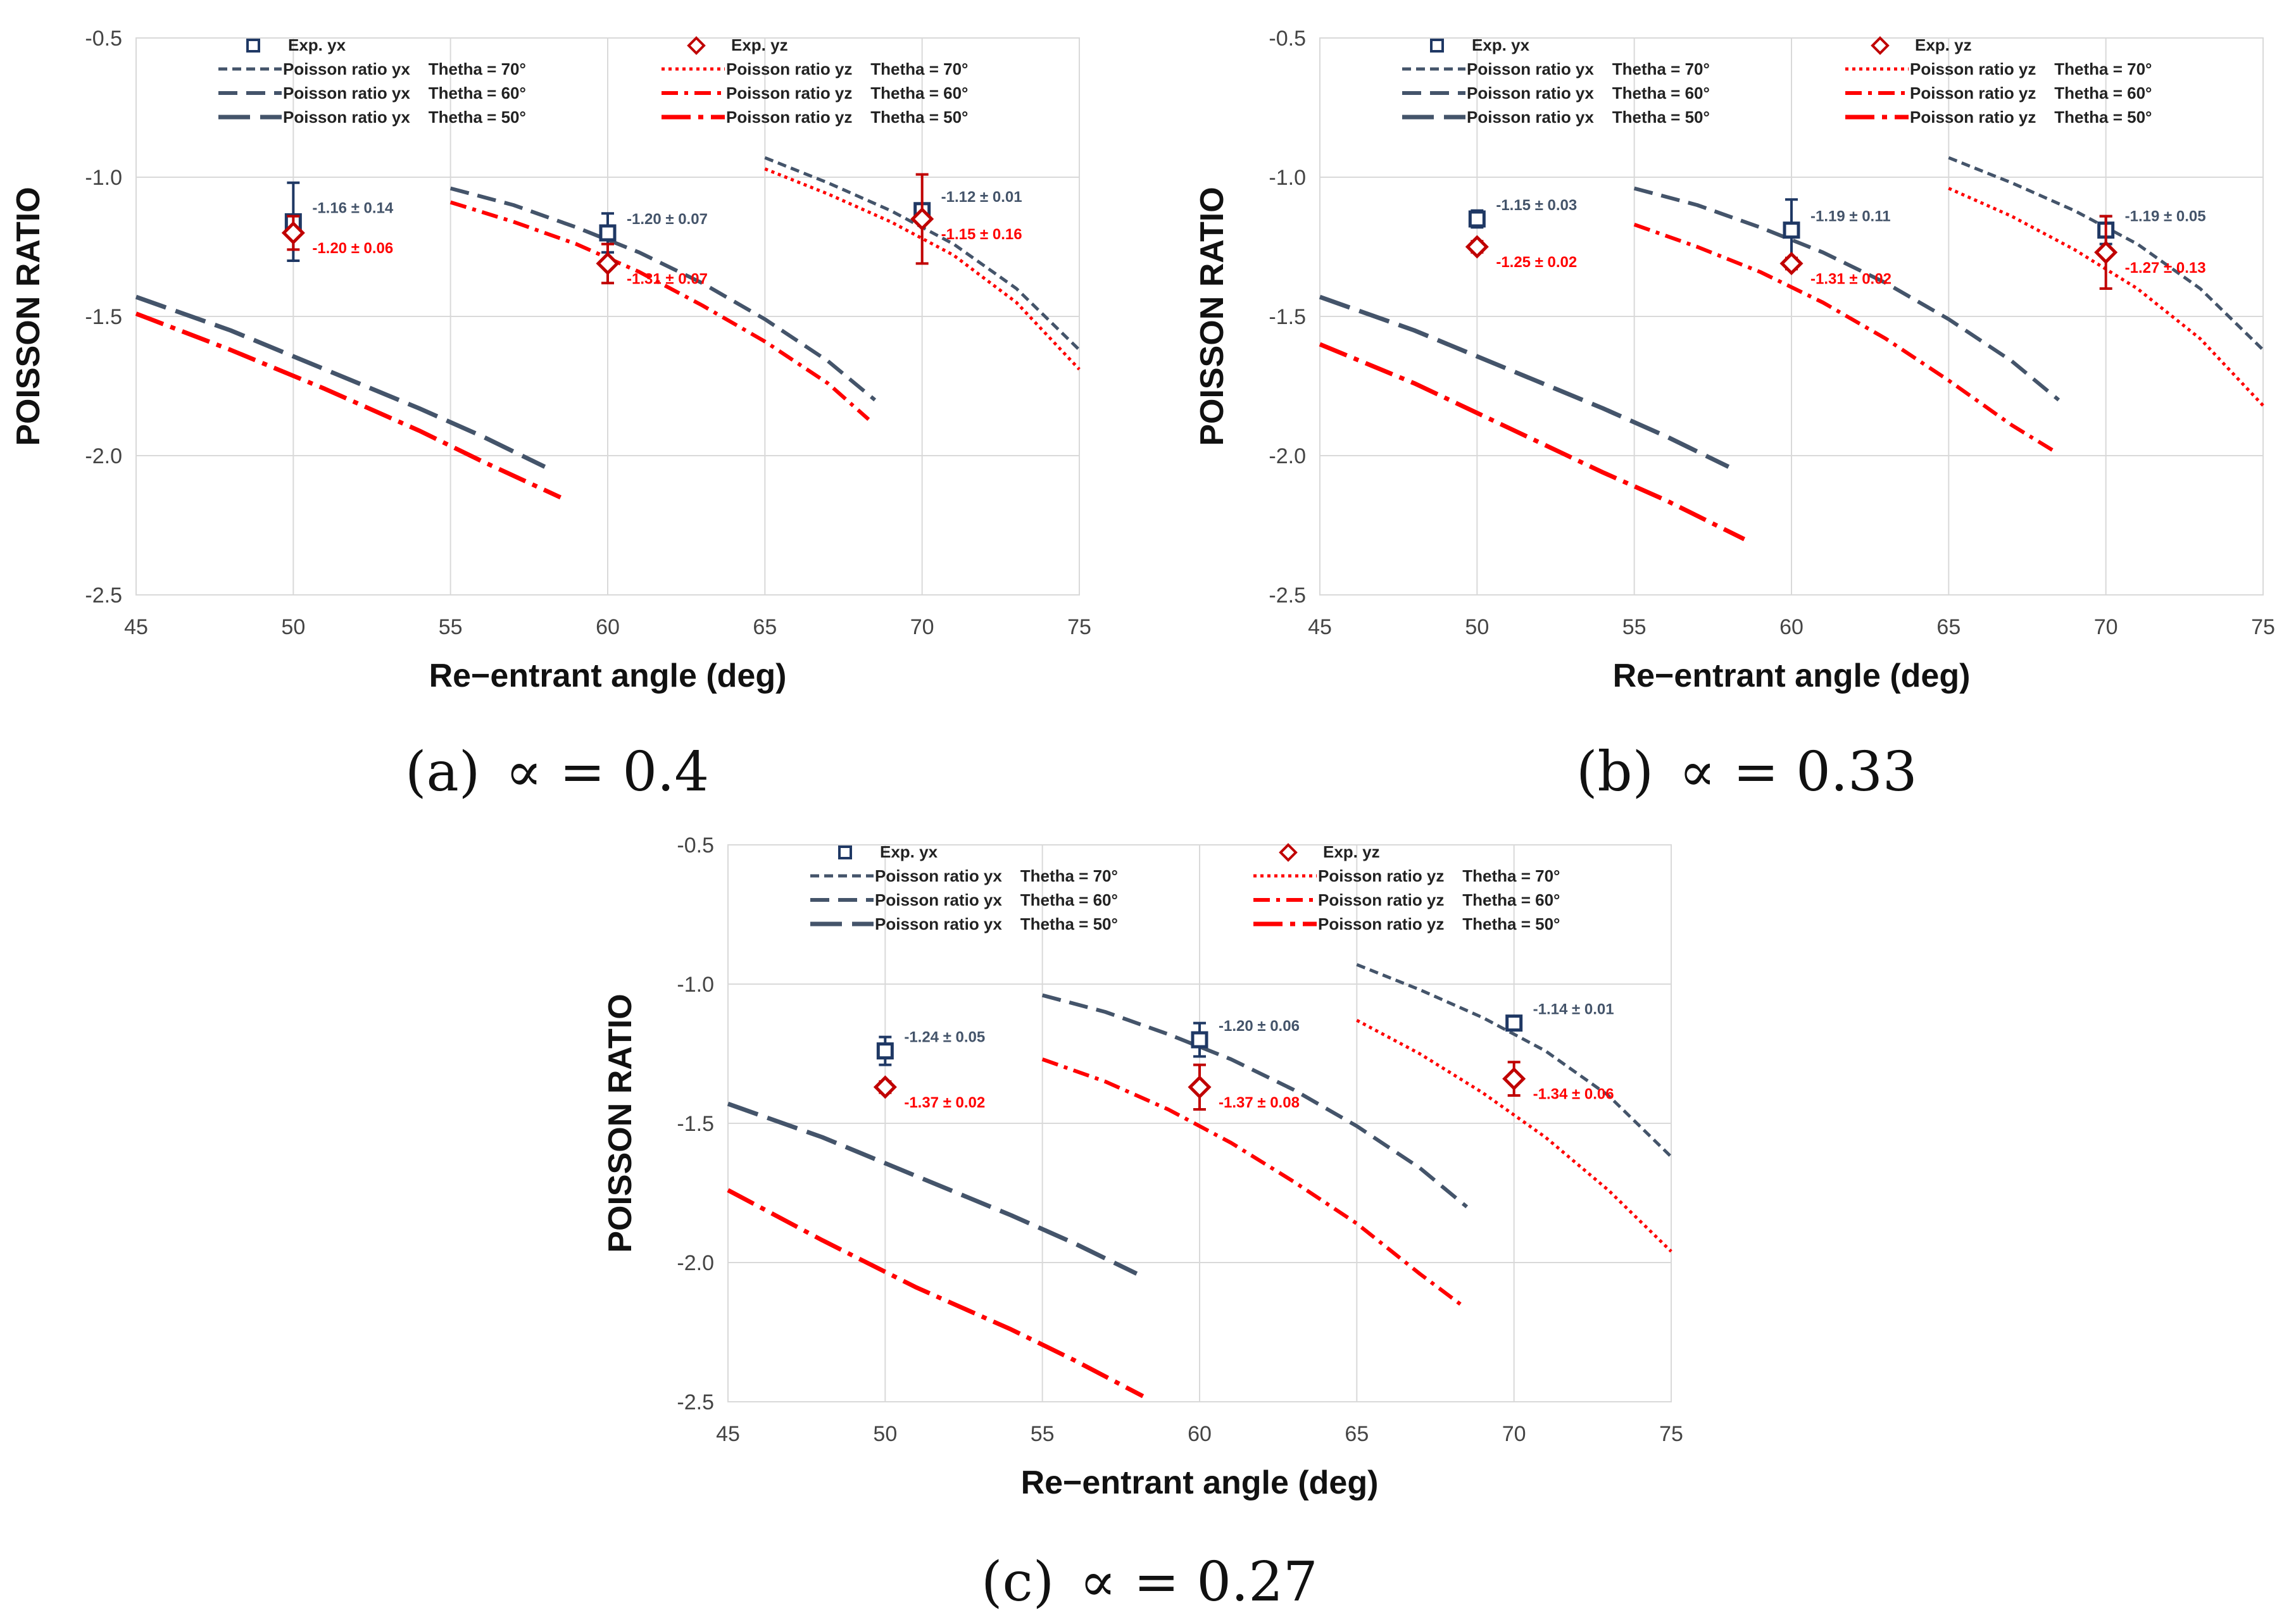 Image resolution: width=2296 pixels, height=1622 pixels. What do you see at coordinates (728, 1434) in the screenshot?
I see `x-tick-label: 45` at bounding box center [728, 1434].